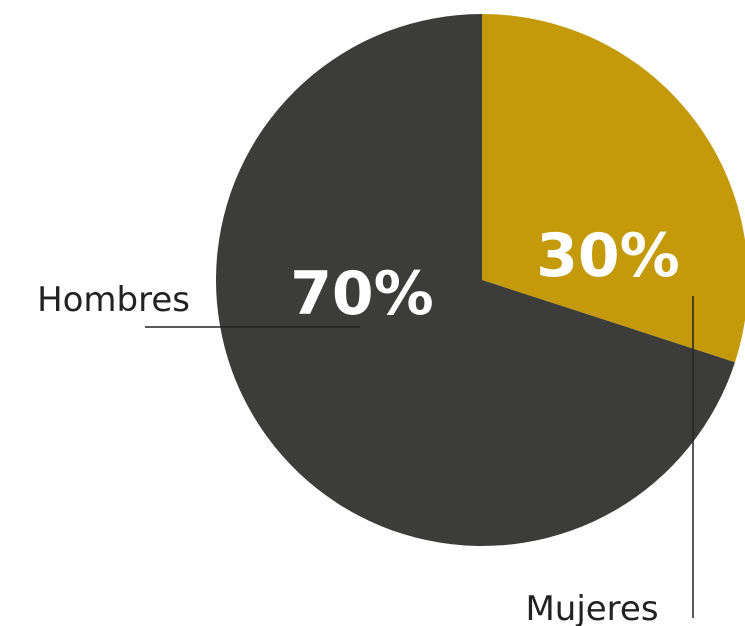 This screenshot has width=745, height=626. What do you see at coordinates (608, 256) in the screenshot?
I see `percent-label-mujeres: 30%` at bounding box center [608, 256].